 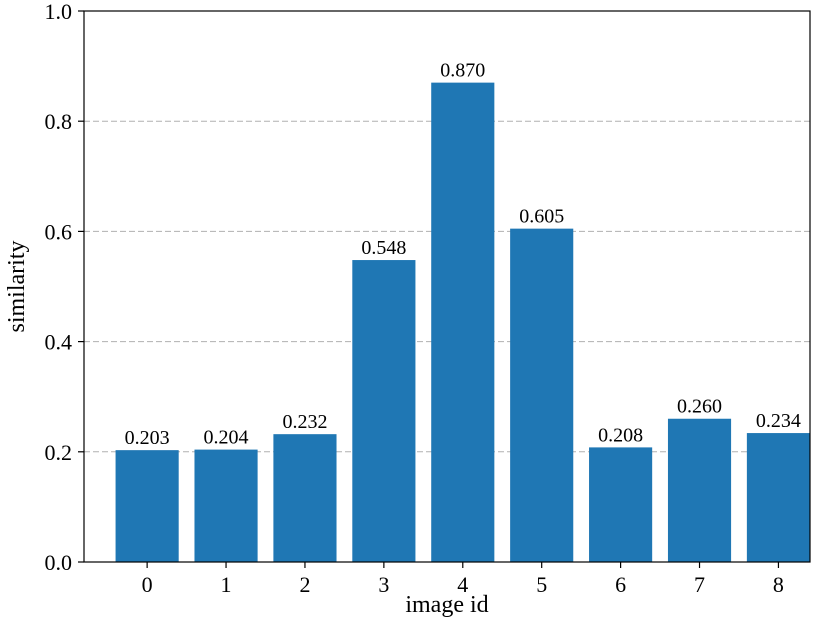 What do you see at coordinates (59, 231) in the screenshot?
I see `y-tick-label-3: 0.6` at bounding box center [59, 231].